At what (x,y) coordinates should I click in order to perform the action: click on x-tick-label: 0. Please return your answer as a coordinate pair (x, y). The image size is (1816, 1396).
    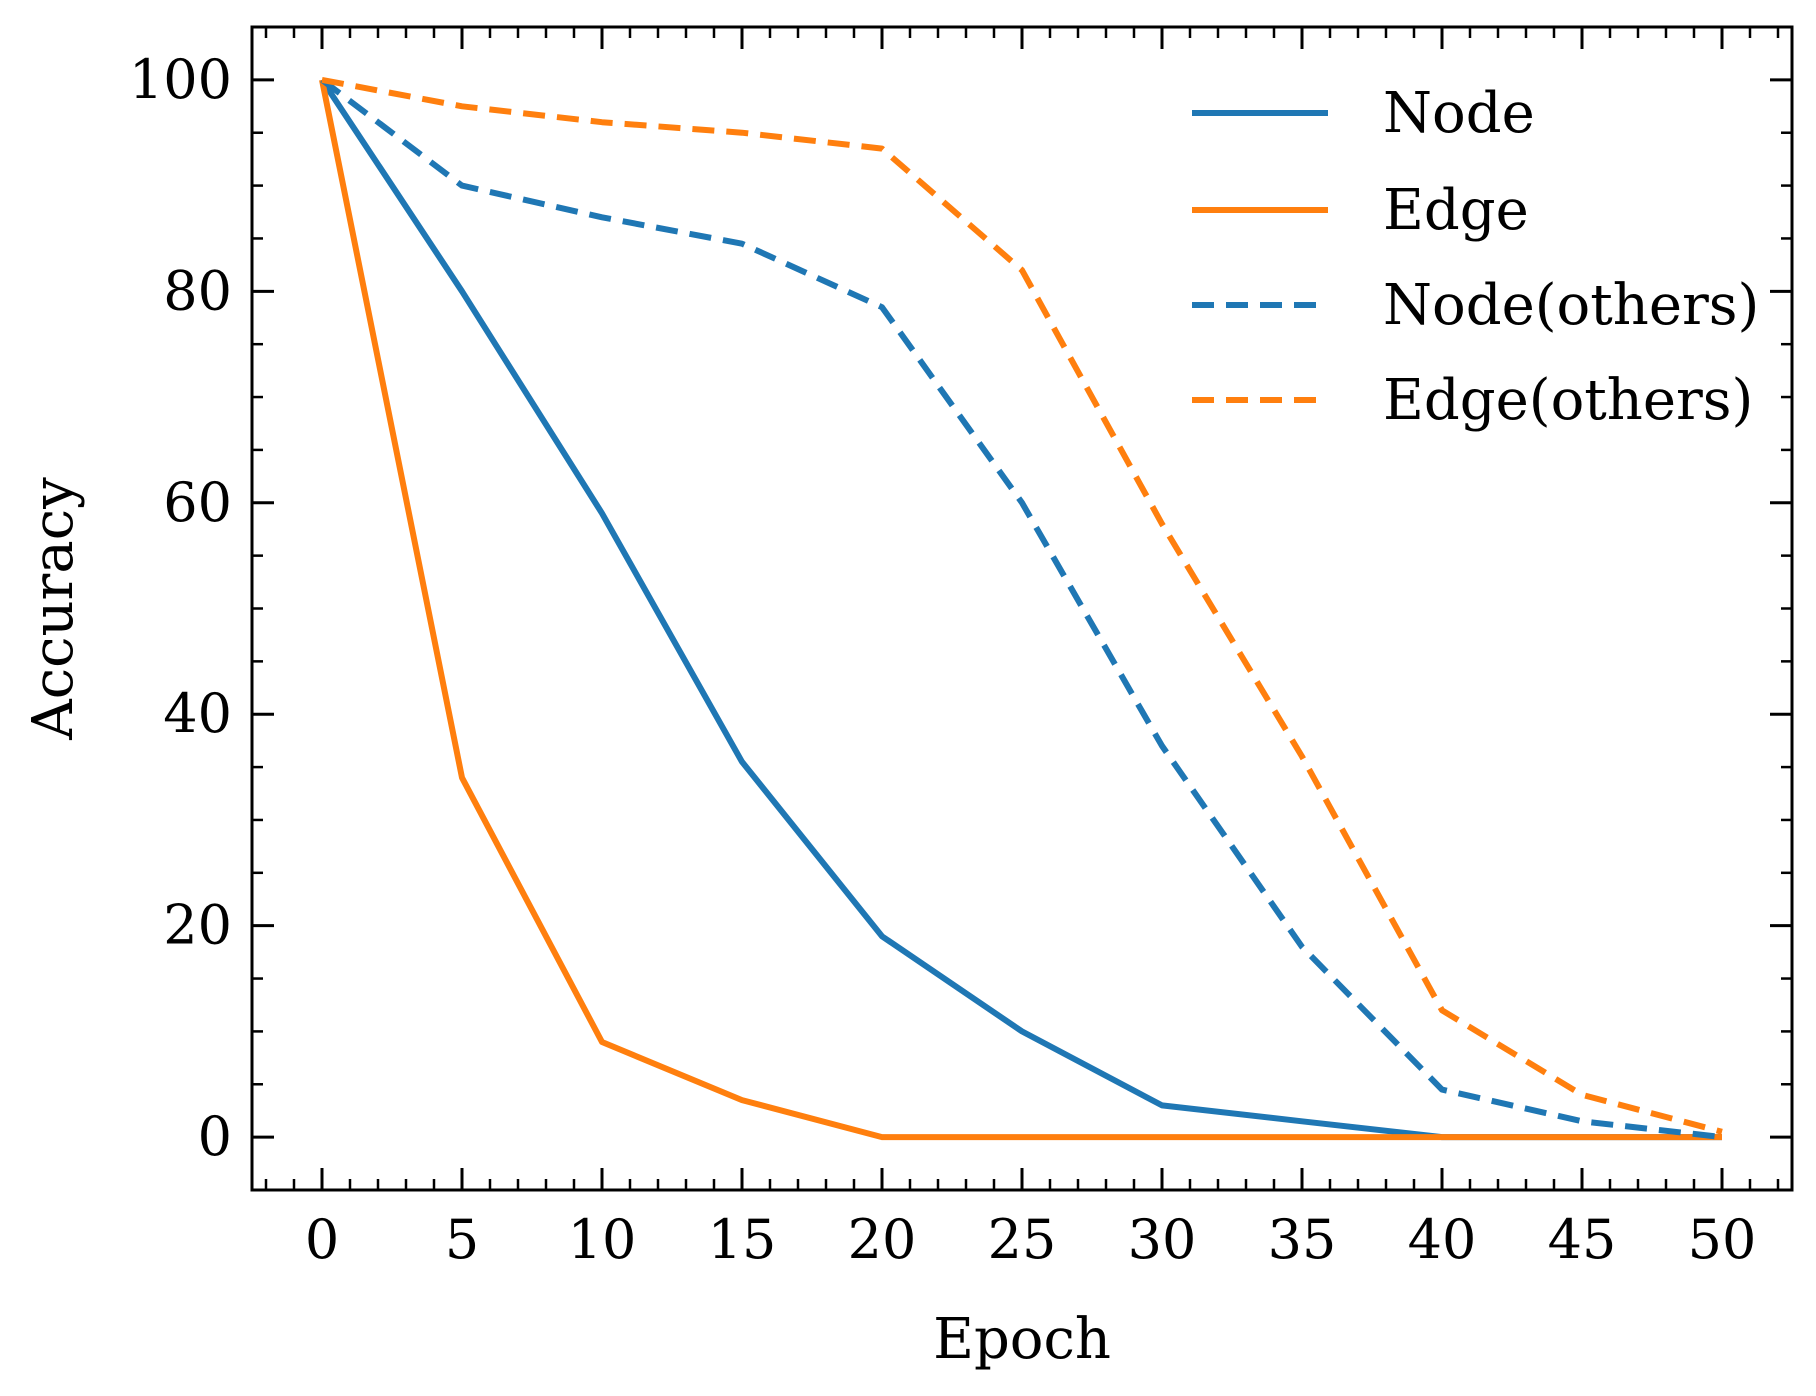
    Looking at the image, I should click on (322, 1239).